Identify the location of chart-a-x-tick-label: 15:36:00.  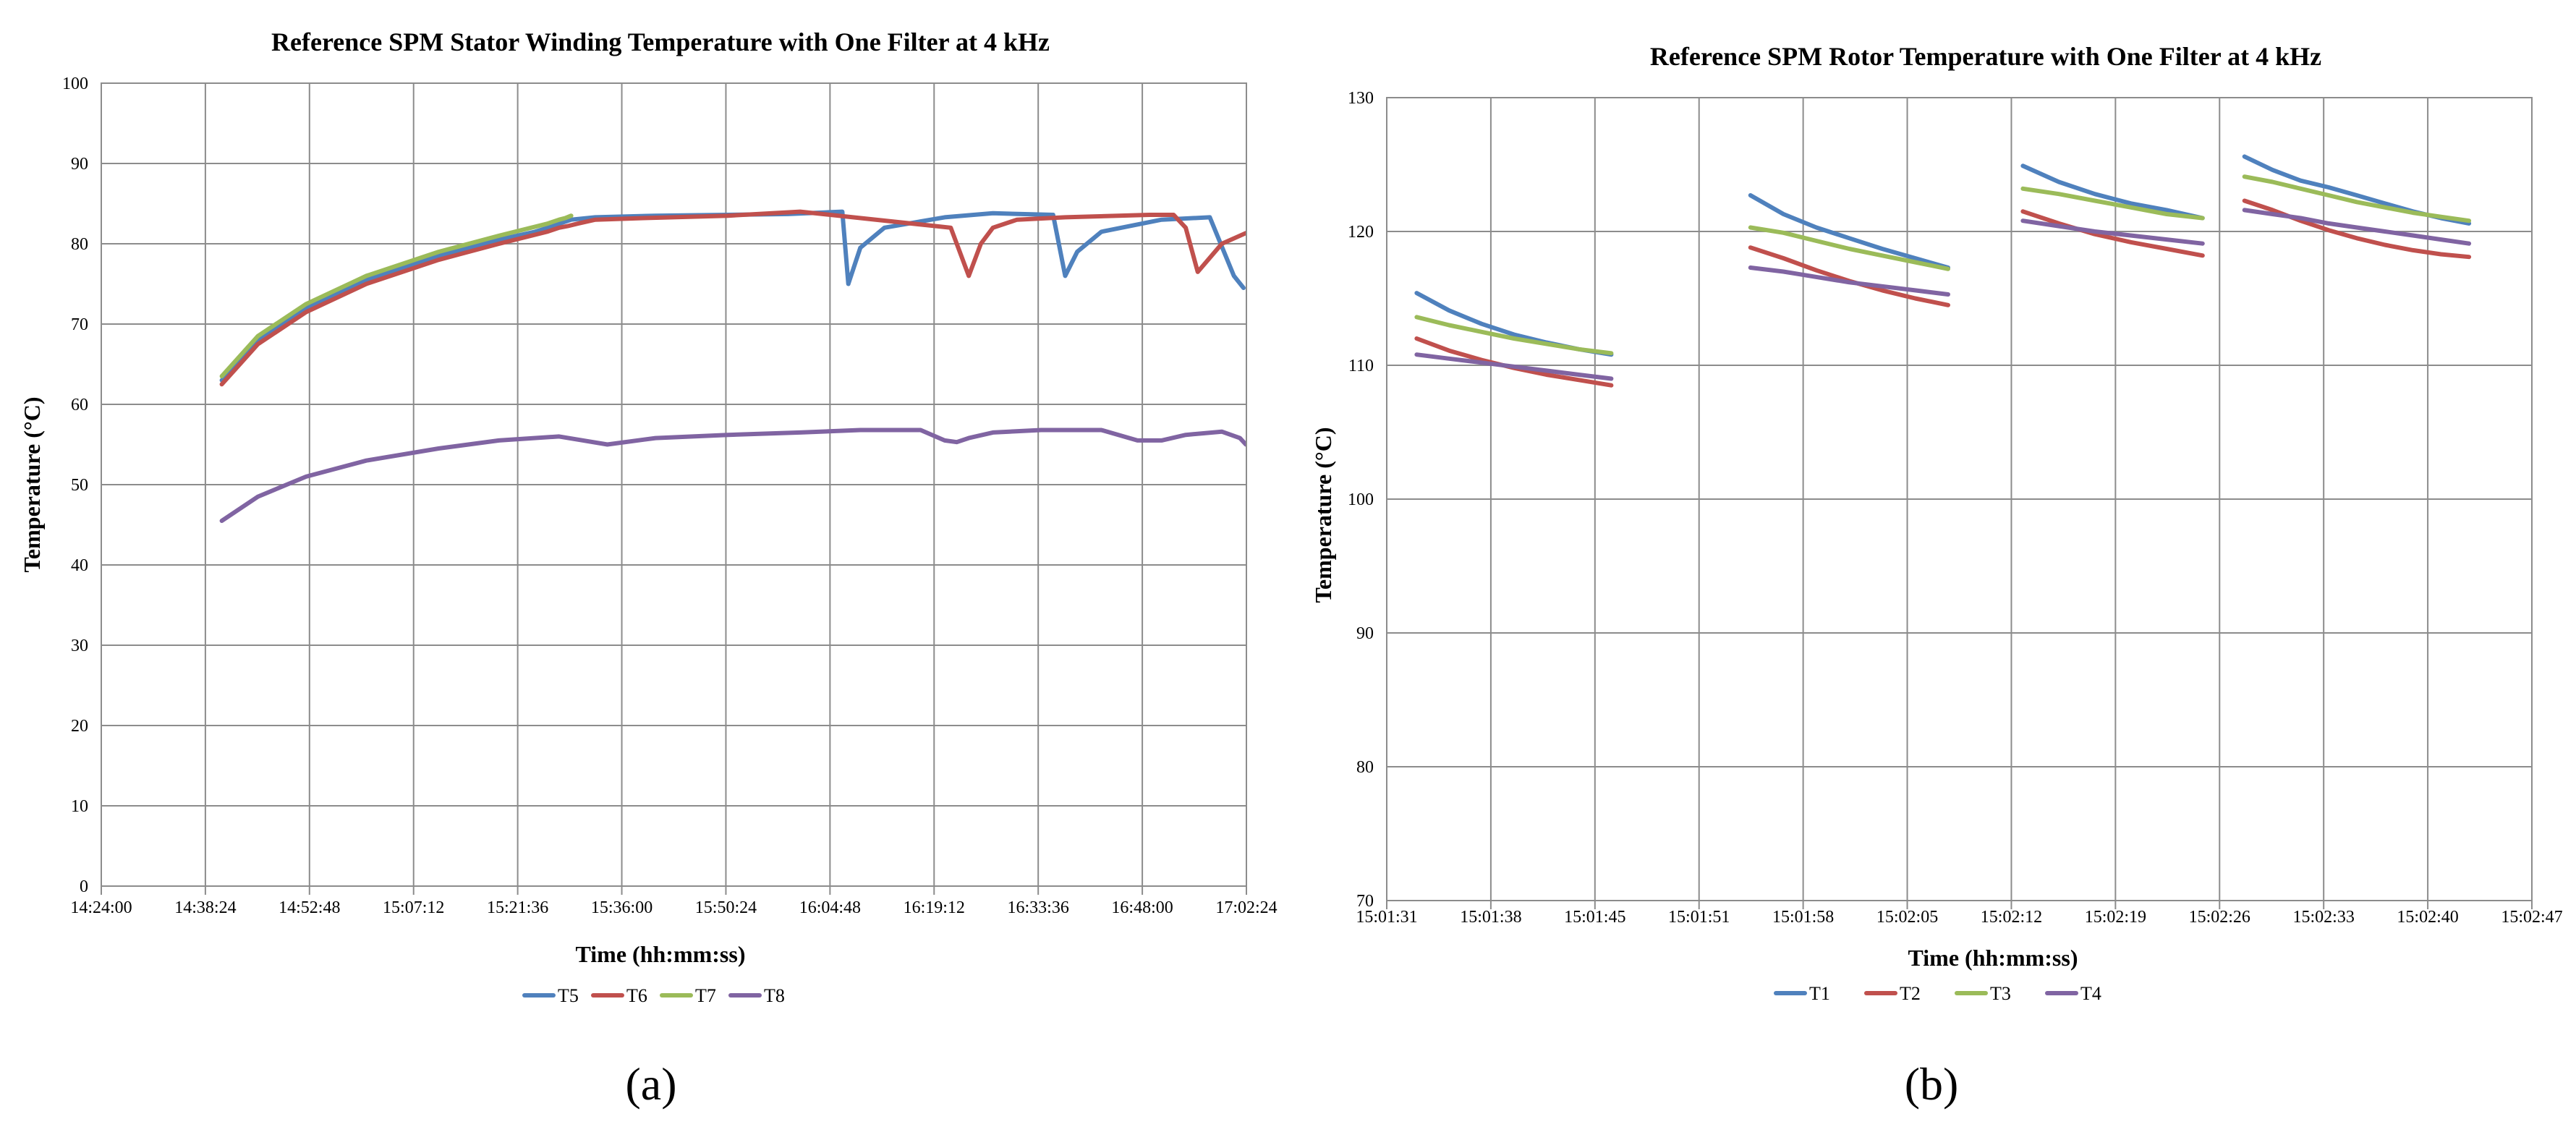
(621, 907).